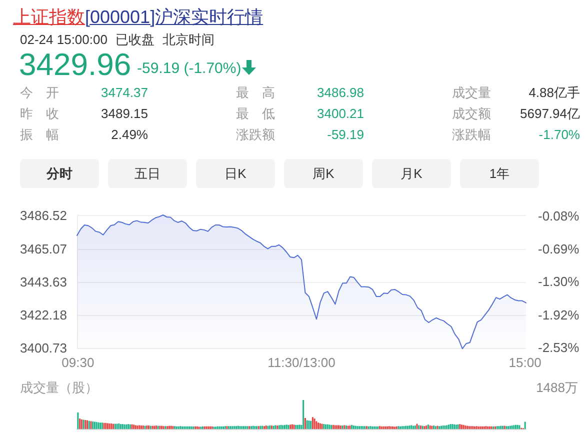  What do you see at coordinates (75, 64) in the screenshot?
I see `text: 3429.96` at bounding box center [75, 64].